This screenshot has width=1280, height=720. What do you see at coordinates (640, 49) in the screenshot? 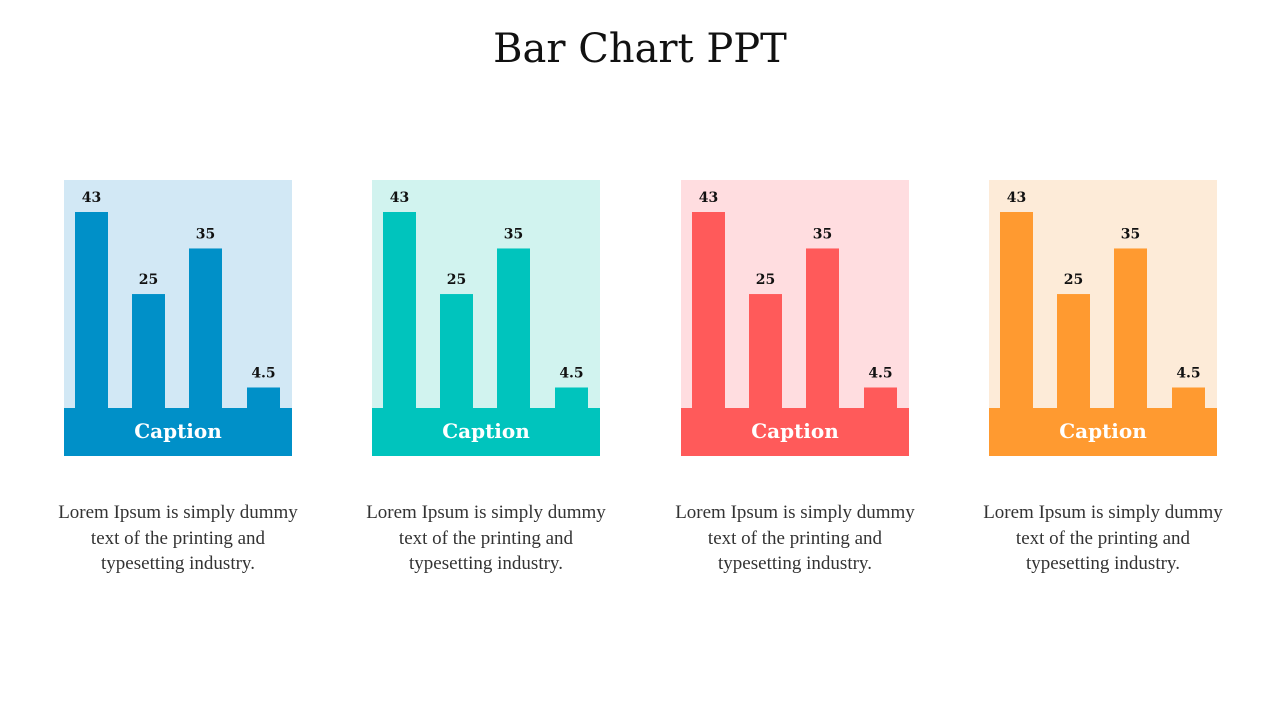
I see `page-title: Bar Chart PPT` at bounding box center [640, 49].